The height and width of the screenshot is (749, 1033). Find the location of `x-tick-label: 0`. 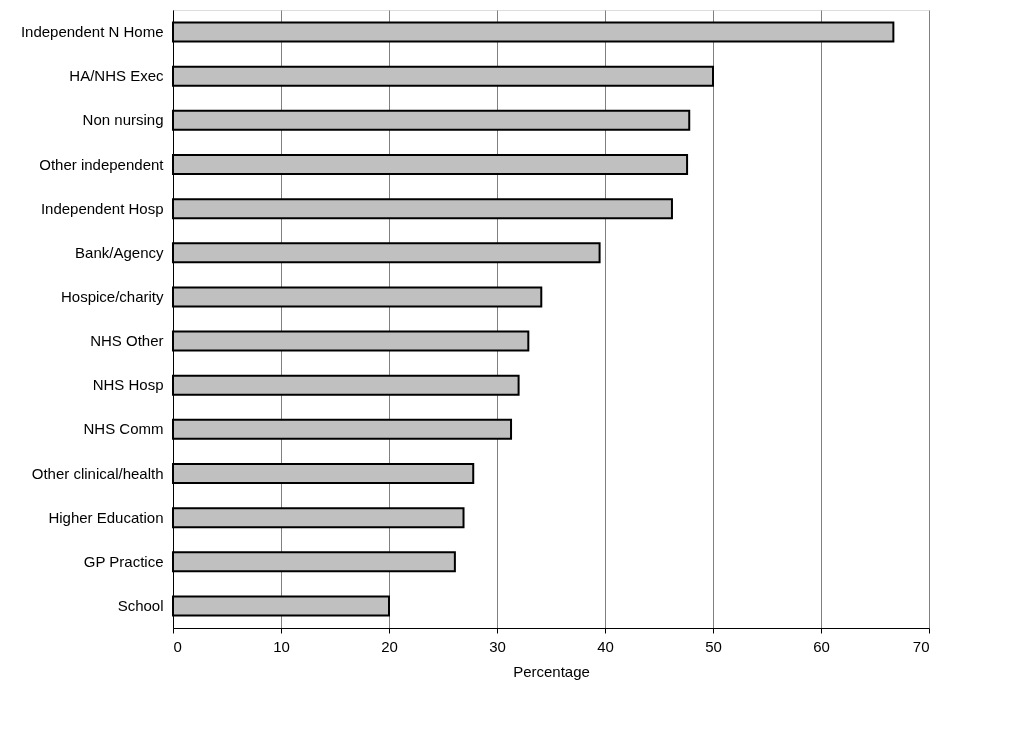

x-tick-label: 0 is located at coordinates (177, 646).